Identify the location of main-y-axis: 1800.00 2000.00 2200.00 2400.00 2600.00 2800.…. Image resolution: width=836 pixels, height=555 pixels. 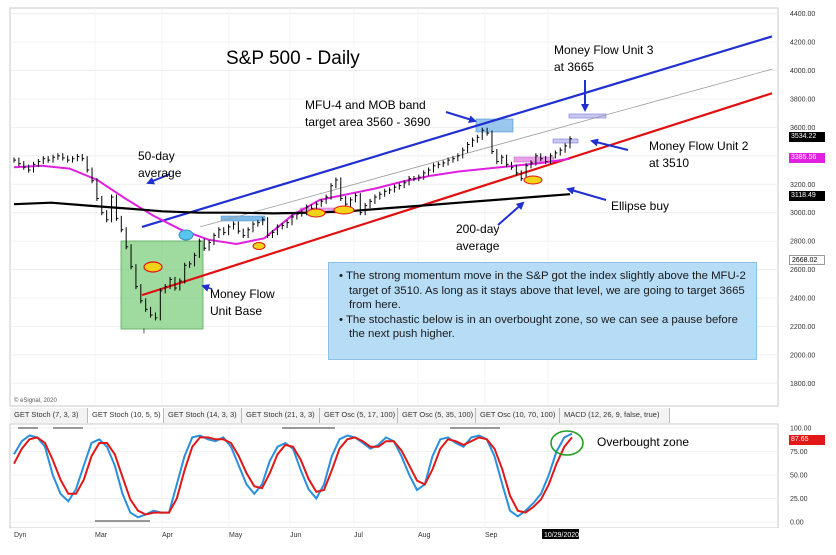
(802, 199).